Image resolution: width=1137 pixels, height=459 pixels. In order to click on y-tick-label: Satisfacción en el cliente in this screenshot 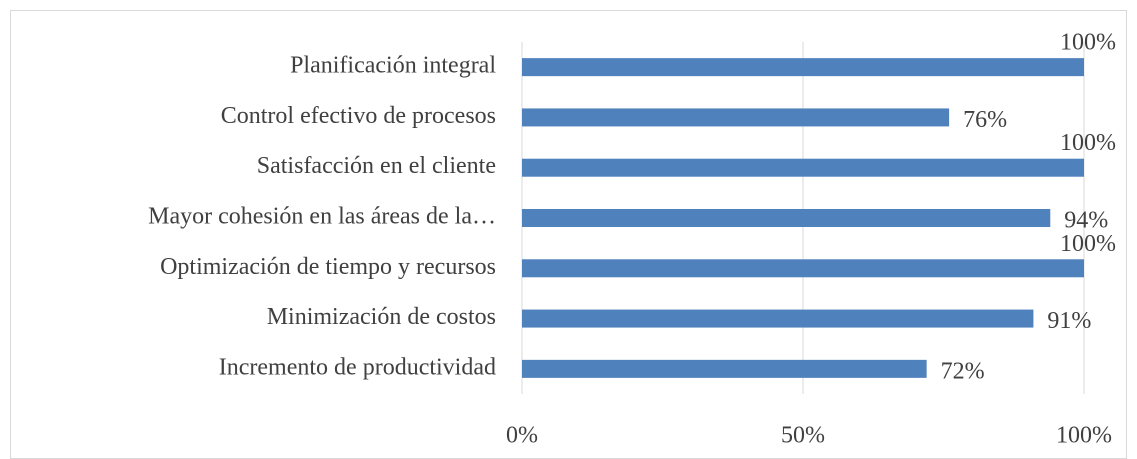, I will do `click(376, 166)`.